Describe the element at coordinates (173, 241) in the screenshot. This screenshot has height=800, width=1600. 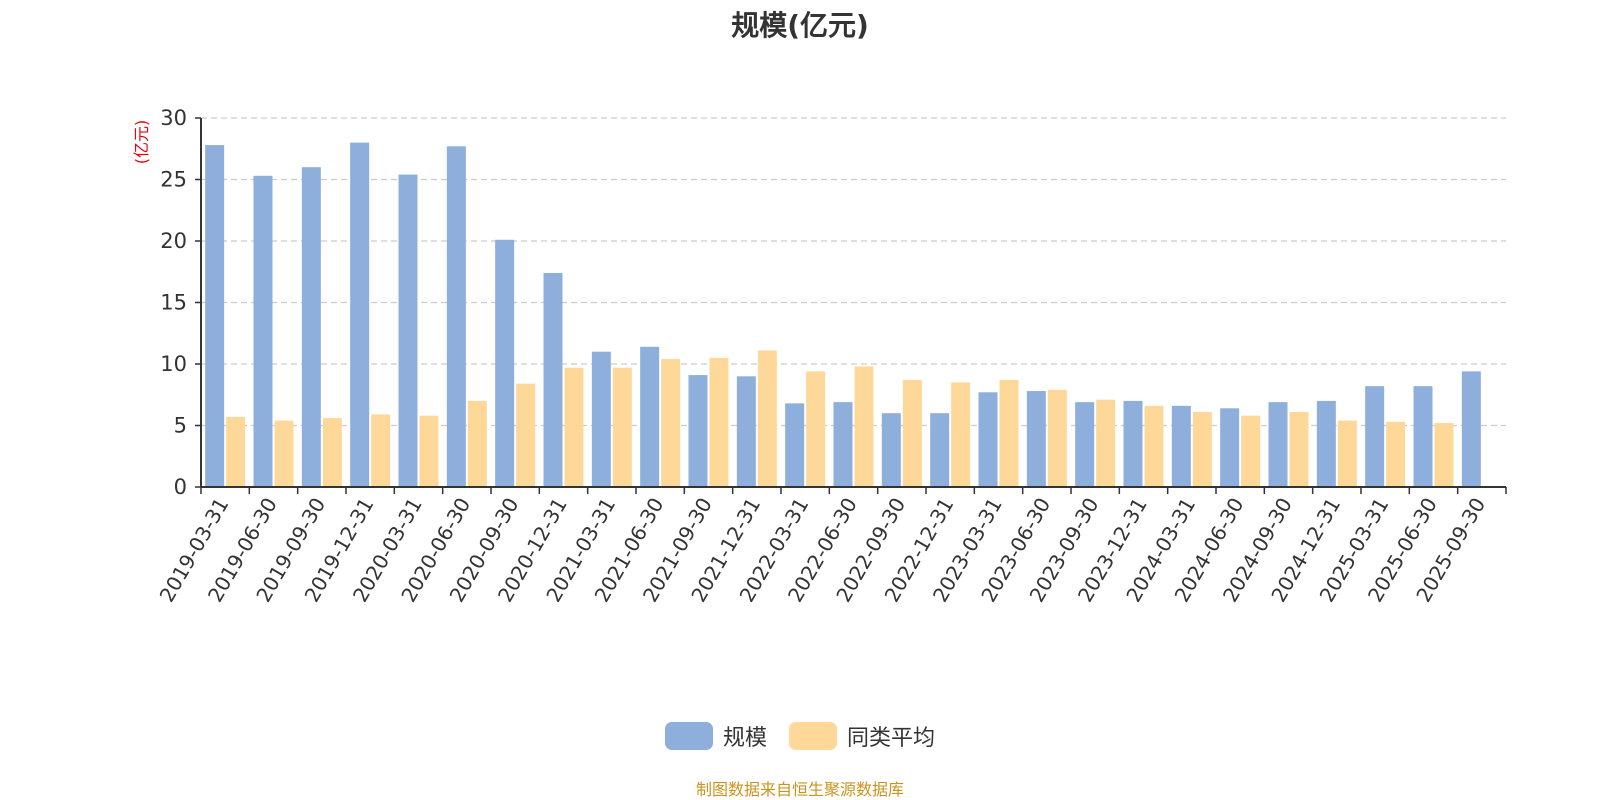
I see `y-tick-label: 20` at that location.